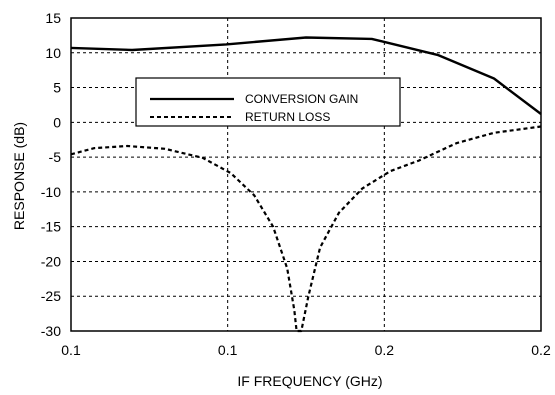 This screenshot has width=555, height=395. What do you see at coordinates (51, 227) in the screenshot?
I see `y-tick-label: -15` at bounding box center [51, 227].